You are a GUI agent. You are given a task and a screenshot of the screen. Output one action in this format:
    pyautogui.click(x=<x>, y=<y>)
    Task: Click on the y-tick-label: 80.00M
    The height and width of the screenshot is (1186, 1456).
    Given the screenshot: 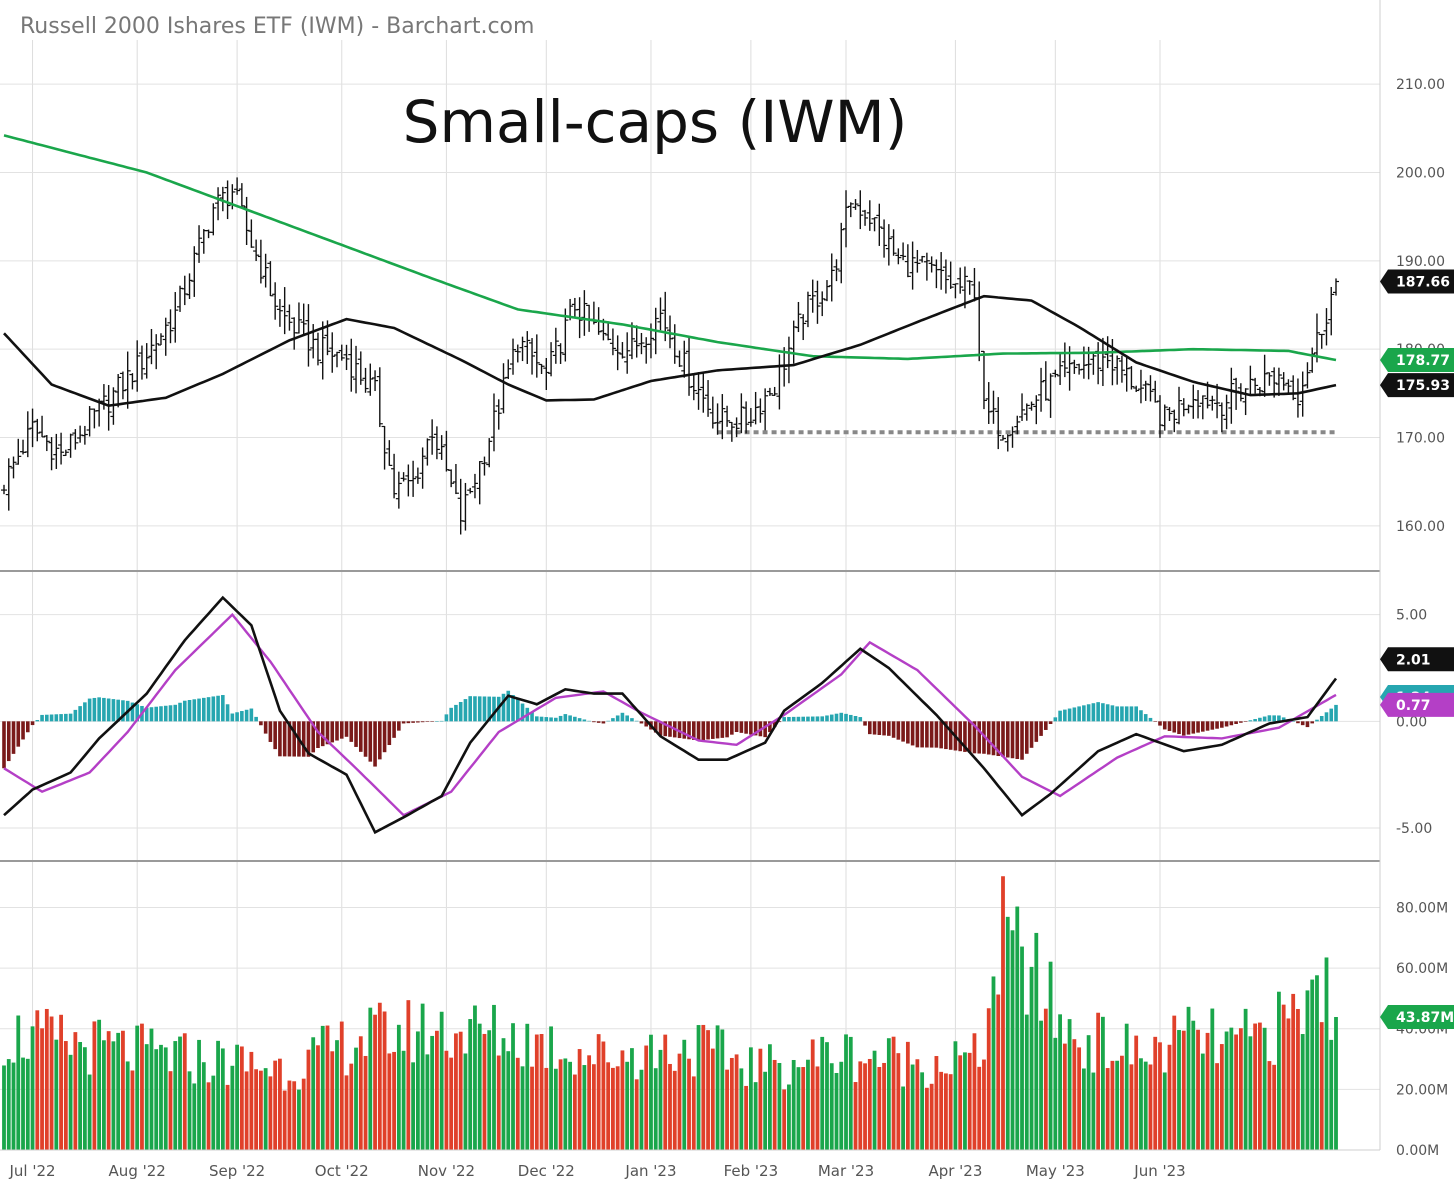 What is the action you would take?
    pyautogui.click(x=1422, y=908)
    